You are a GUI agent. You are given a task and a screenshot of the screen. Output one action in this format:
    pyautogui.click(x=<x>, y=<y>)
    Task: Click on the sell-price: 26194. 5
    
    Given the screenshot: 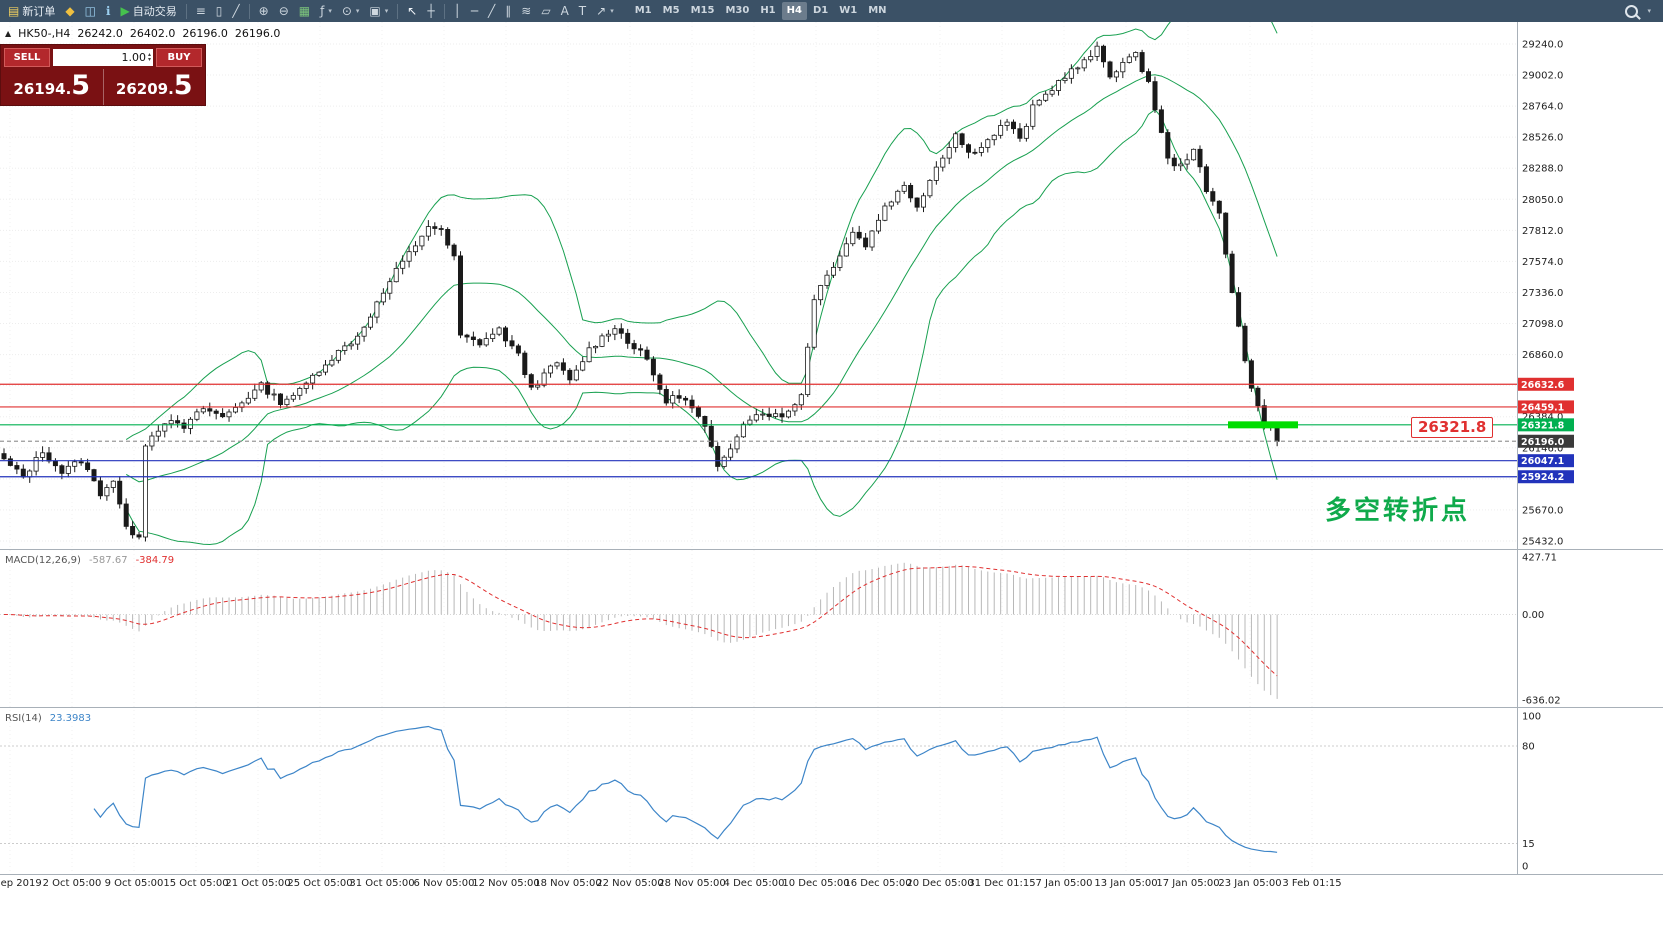 What is the action you would take?
    pyautogui.click(x=52, y=87)
    